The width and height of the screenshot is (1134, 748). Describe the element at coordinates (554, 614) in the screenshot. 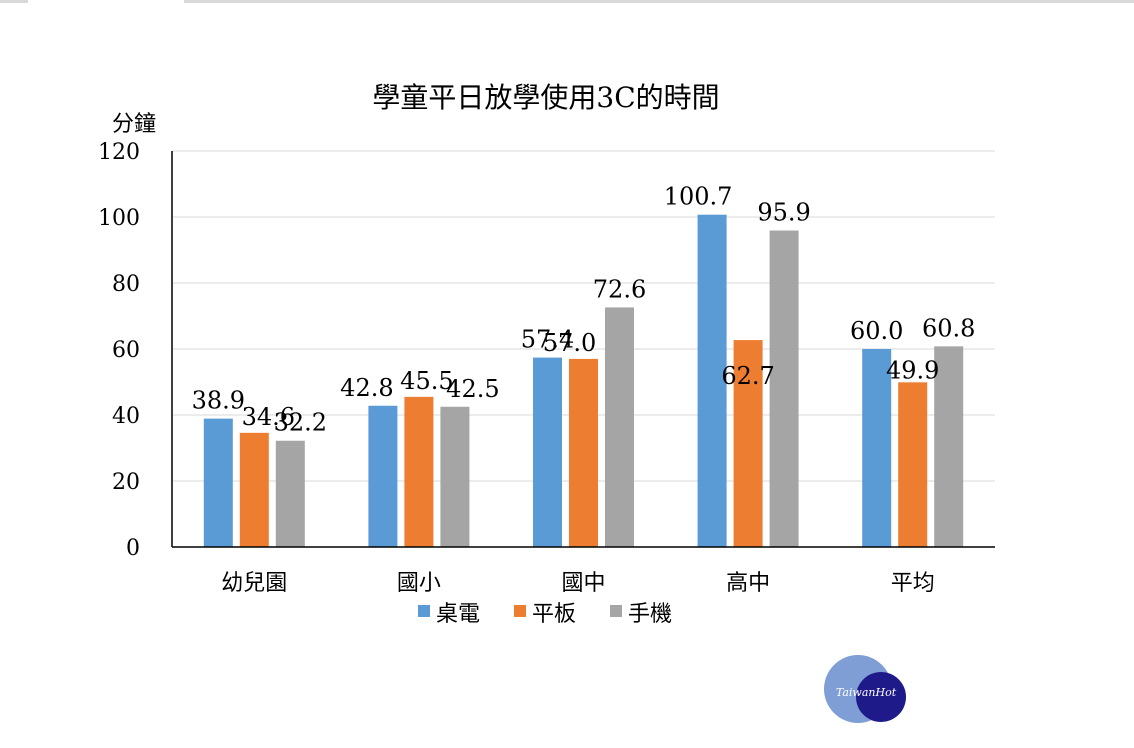

I see `legend-label-1: 平板` at that location.